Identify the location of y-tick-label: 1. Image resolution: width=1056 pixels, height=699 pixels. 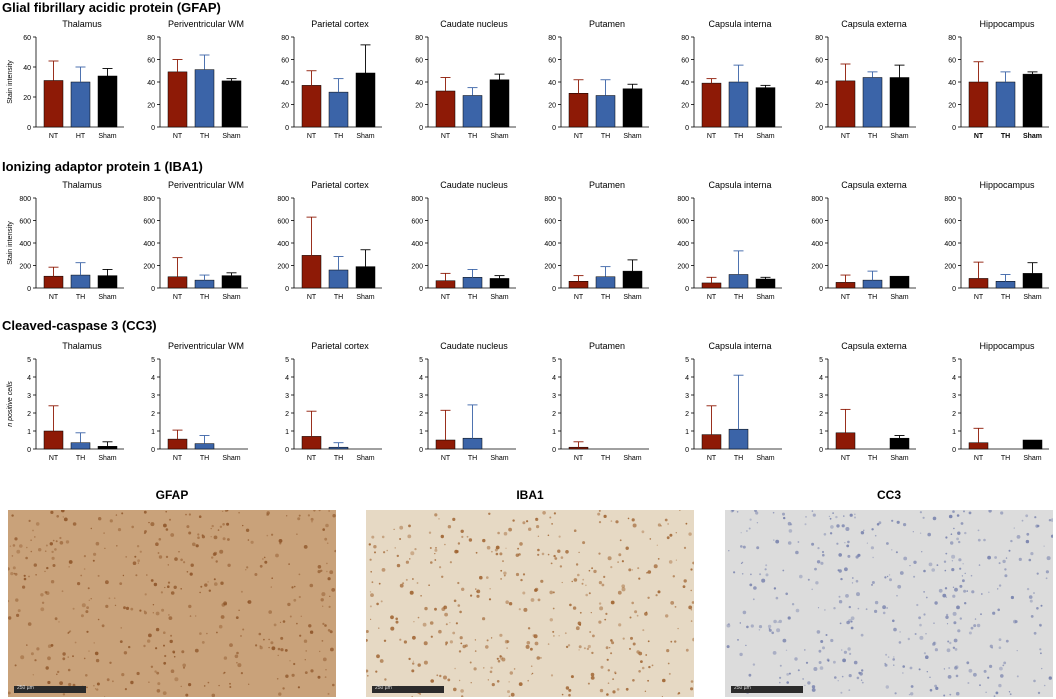
(554, 432).